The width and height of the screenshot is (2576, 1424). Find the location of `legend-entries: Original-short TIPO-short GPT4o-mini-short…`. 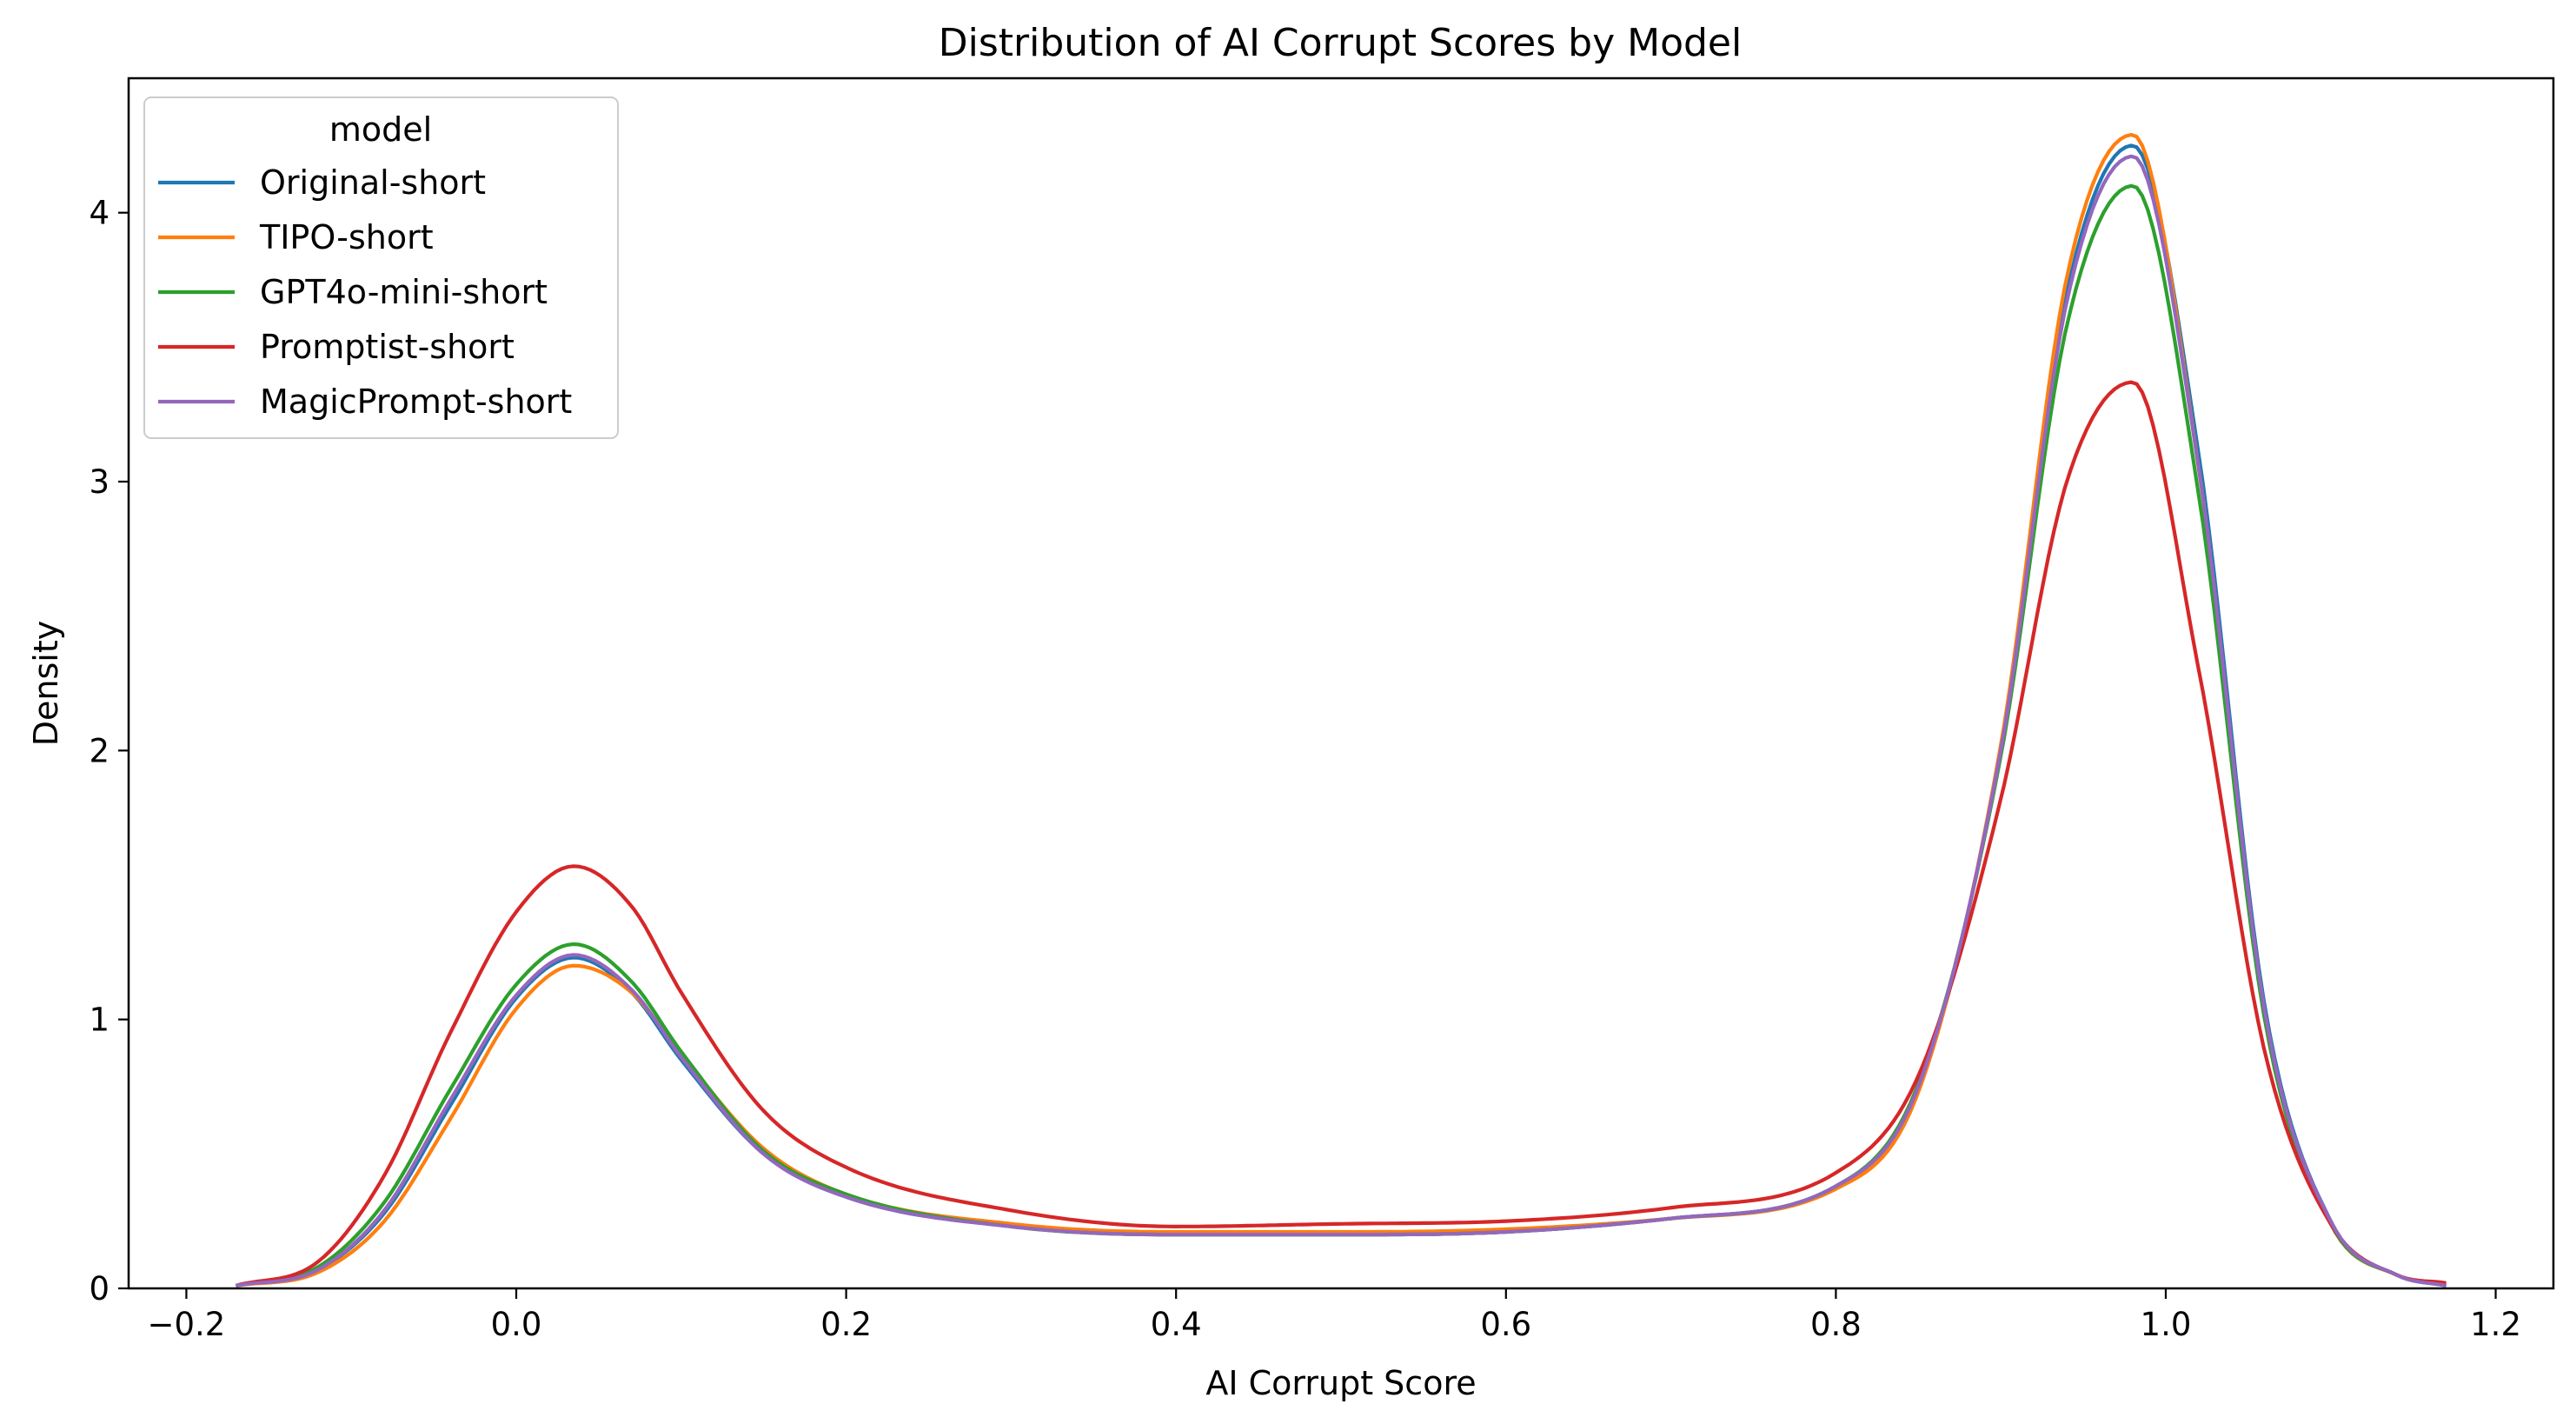

legend-entries: Original-short TIPO-short GPT4o-mini-short… is located at coordinates (365, 292).